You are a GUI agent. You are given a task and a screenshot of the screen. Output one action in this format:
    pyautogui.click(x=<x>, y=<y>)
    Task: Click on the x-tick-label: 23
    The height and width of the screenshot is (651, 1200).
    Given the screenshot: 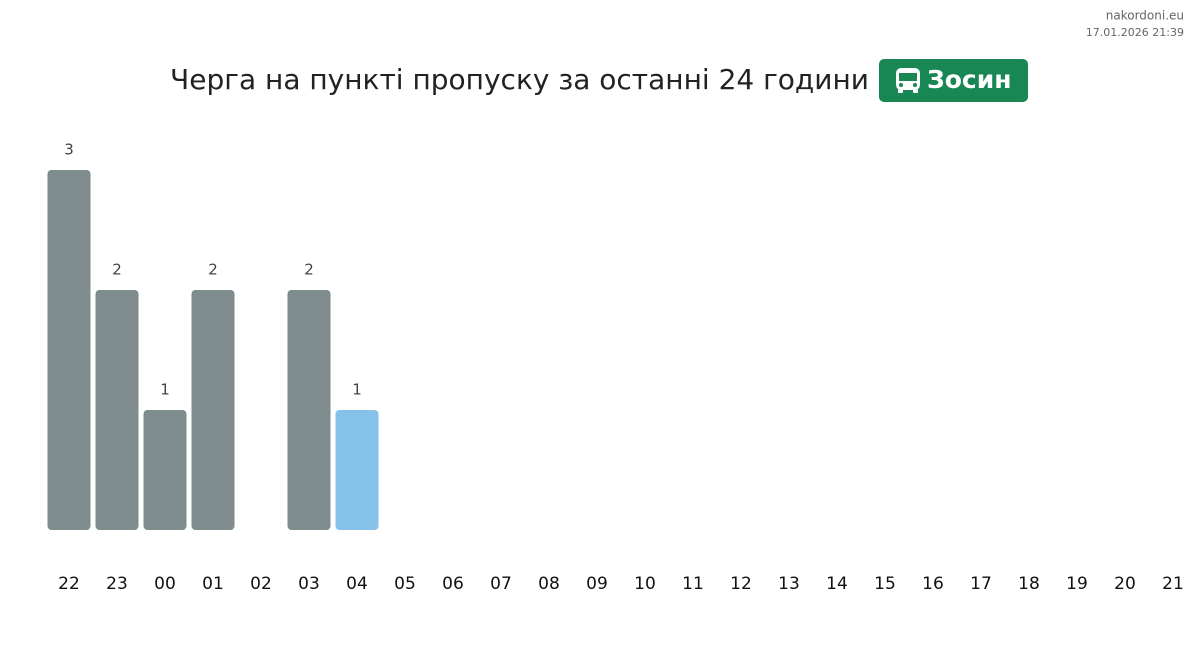 What is the action you would take?
    pyautogui.click(x=117, y=584)
    